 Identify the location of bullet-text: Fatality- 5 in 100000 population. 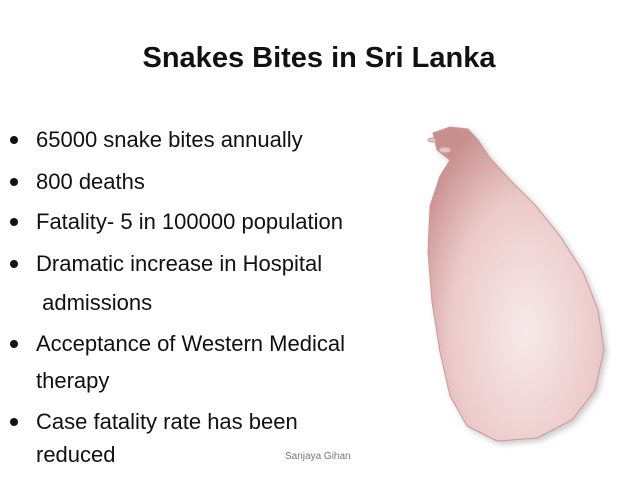
(189, 221).